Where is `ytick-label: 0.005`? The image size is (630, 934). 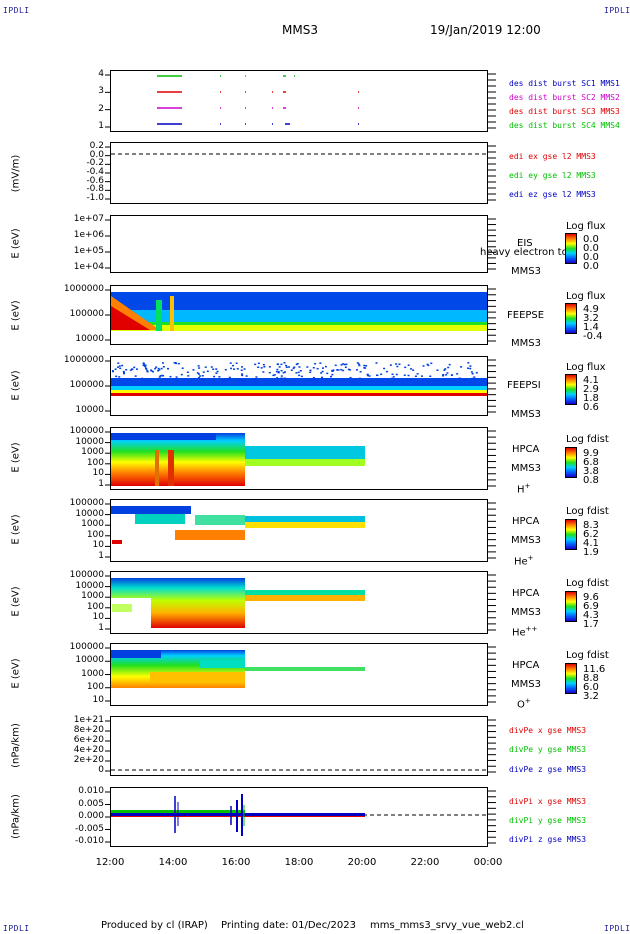
ytick-label: 0.005 is located at coordinates (91, 803).